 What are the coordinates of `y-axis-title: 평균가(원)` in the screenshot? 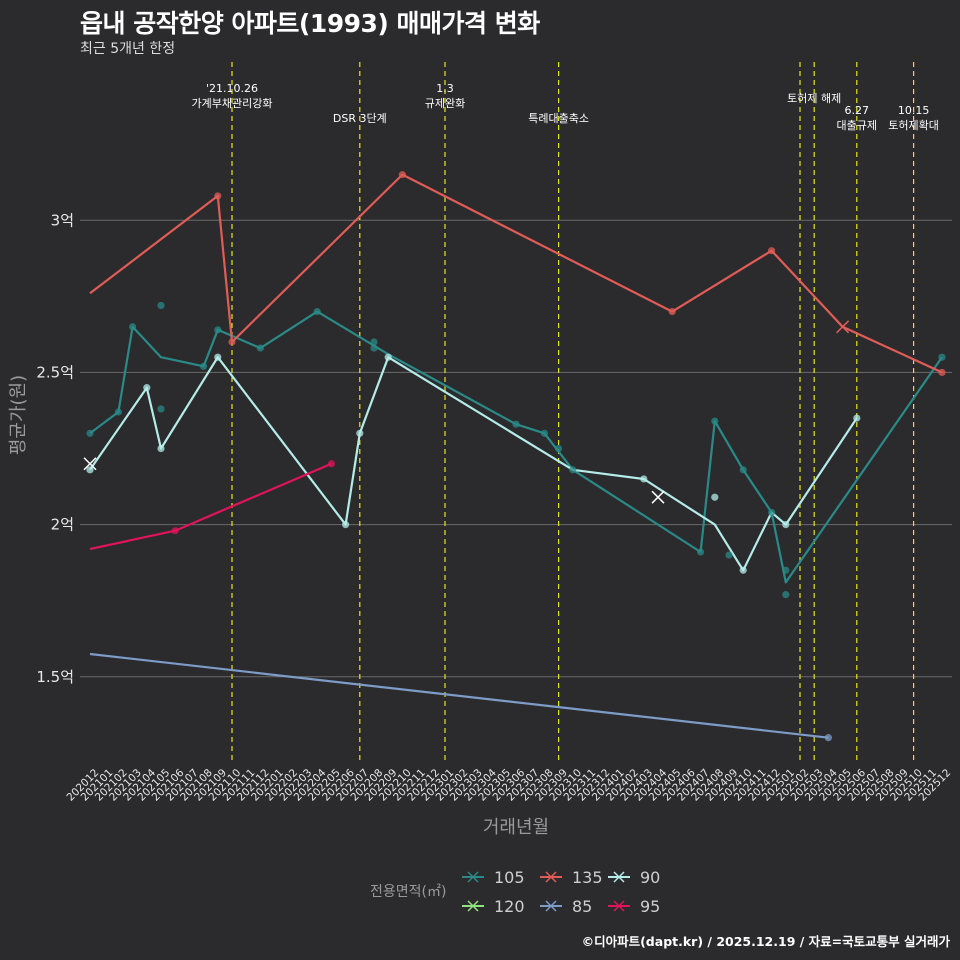 It's located at (18, 415).